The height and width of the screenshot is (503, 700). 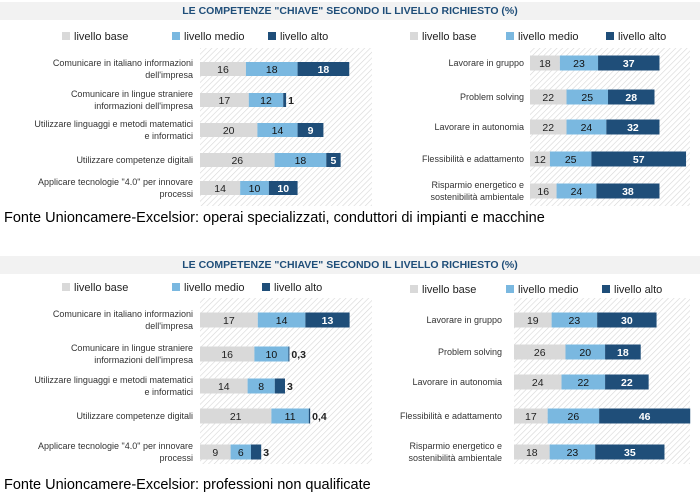 I want to click on category-label: Comunicare in lingue straniere, so click(x=132, y=348).